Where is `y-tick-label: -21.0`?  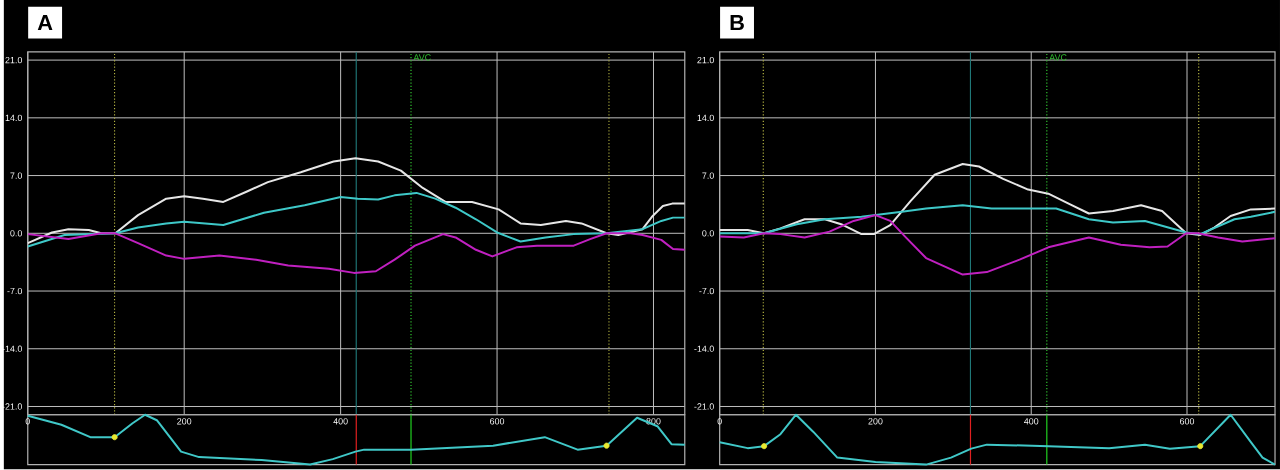
y-tick-label: -21.0 is located at coordinates (704, 406).